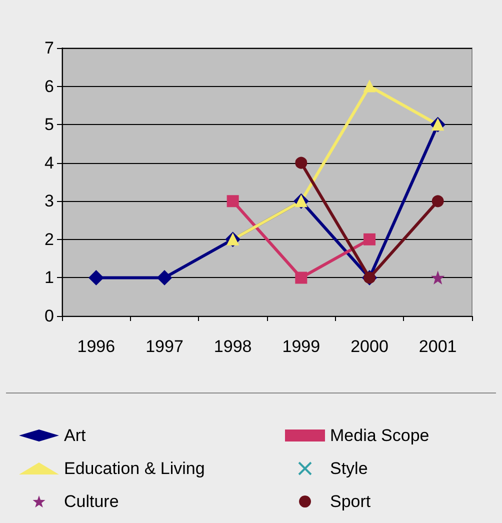  I want to click on legend-label: Sport, so click(350, 501).